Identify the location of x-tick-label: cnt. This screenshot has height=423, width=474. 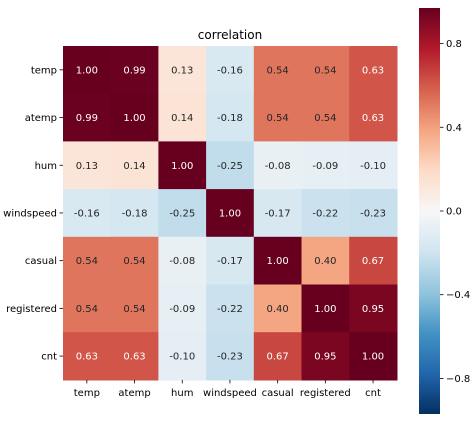
(373, 393).